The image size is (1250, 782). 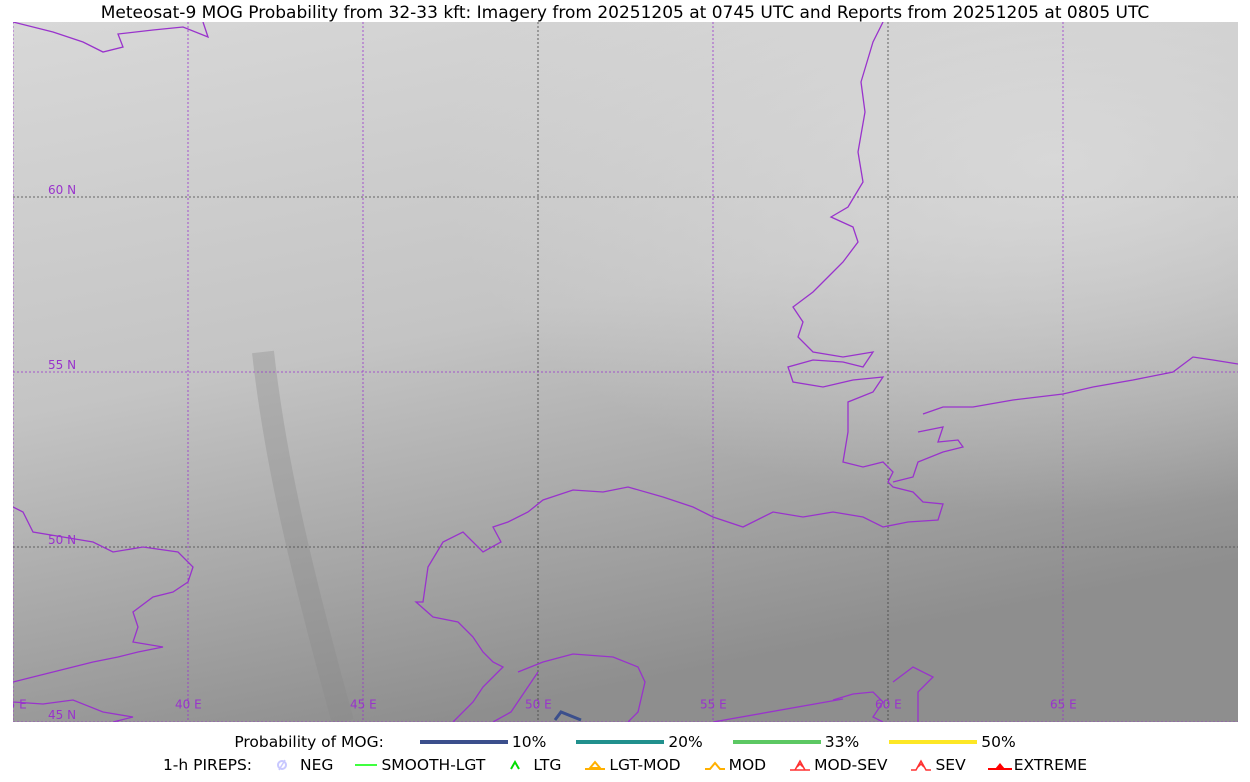 What do you see at coordinates (309, 742) in the screenshot?
I see `probability-legend-label: Probability of MOG:` at bounding box center [309, 742].